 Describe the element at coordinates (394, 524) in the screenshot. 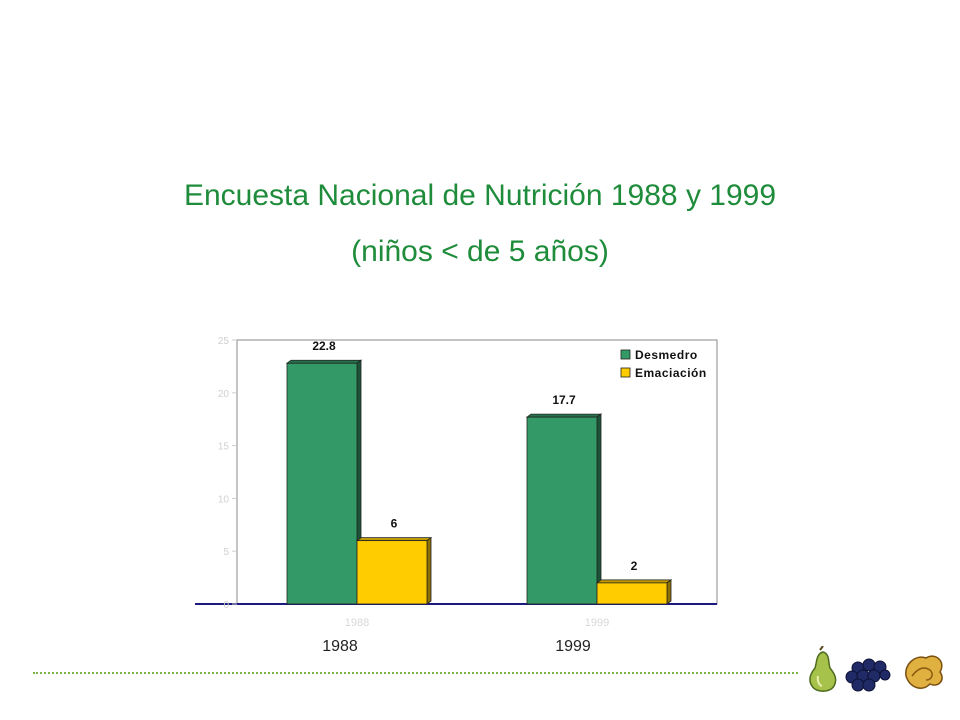

I see `data-label: 6` at that location.